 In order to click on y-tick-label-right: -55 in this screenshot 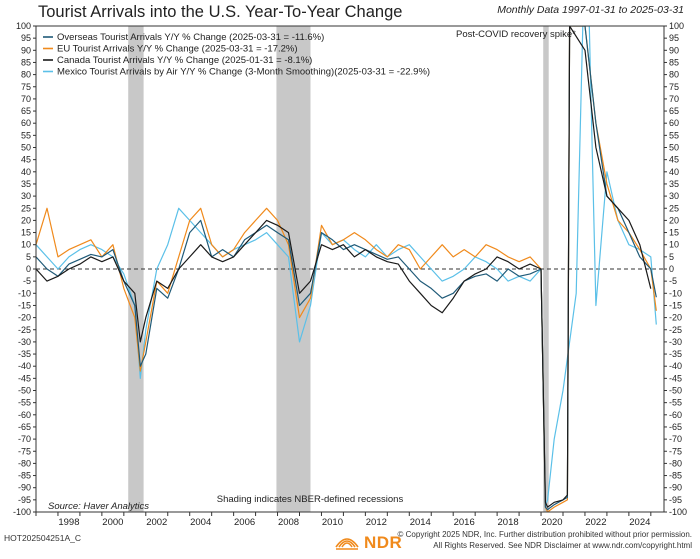, I will do `click(675, 403)`.